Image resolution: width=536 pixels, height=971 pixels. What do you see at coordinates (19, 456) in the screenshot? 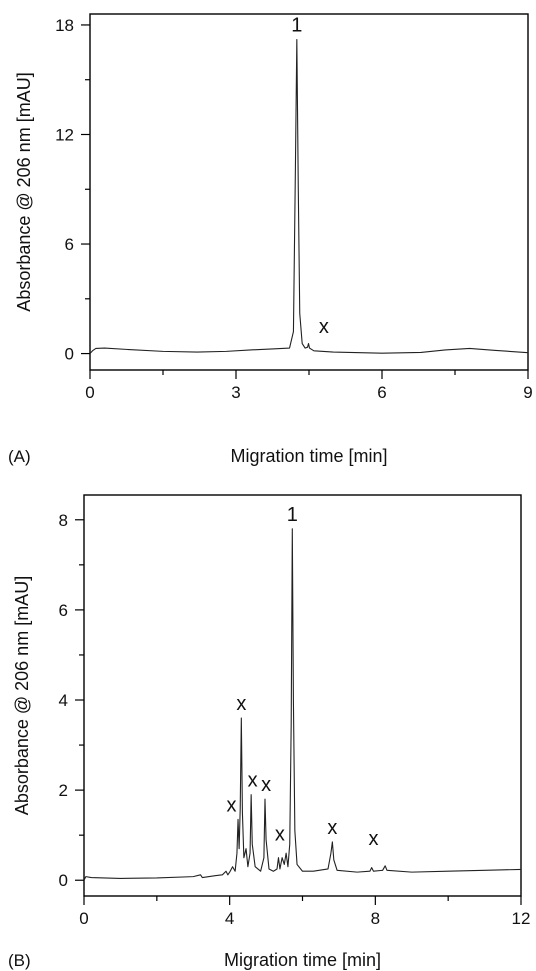
I see `panel-label: (A)` at bounding box center [19, 456].